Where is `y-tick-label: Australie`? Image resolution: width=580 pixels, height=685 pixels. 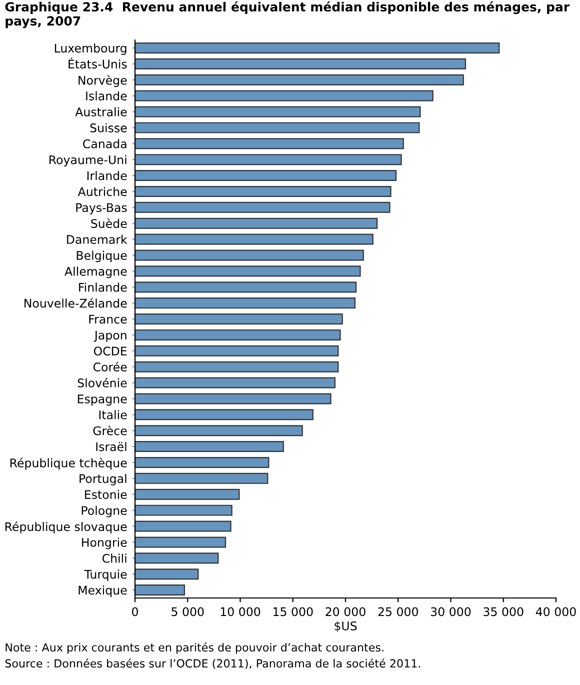 y-tick-label: Australie is located at coordinates (101, 111).